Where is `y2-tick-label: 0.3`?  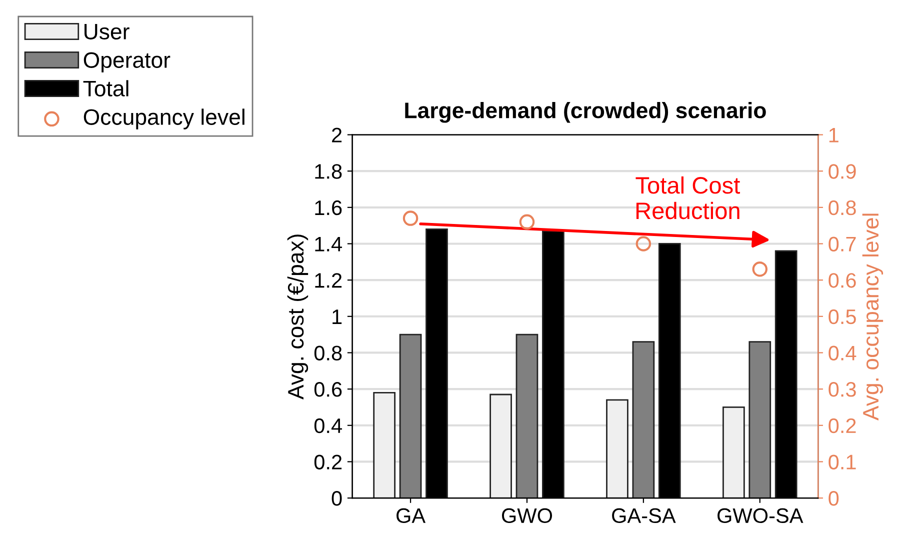 y2-tick-label: 0.3 is located at coordinates (842, 389).